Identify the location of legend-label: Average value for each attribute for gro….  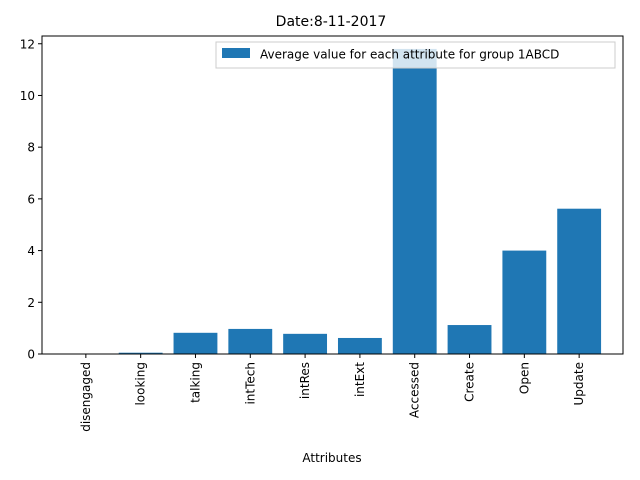
(409, 55).